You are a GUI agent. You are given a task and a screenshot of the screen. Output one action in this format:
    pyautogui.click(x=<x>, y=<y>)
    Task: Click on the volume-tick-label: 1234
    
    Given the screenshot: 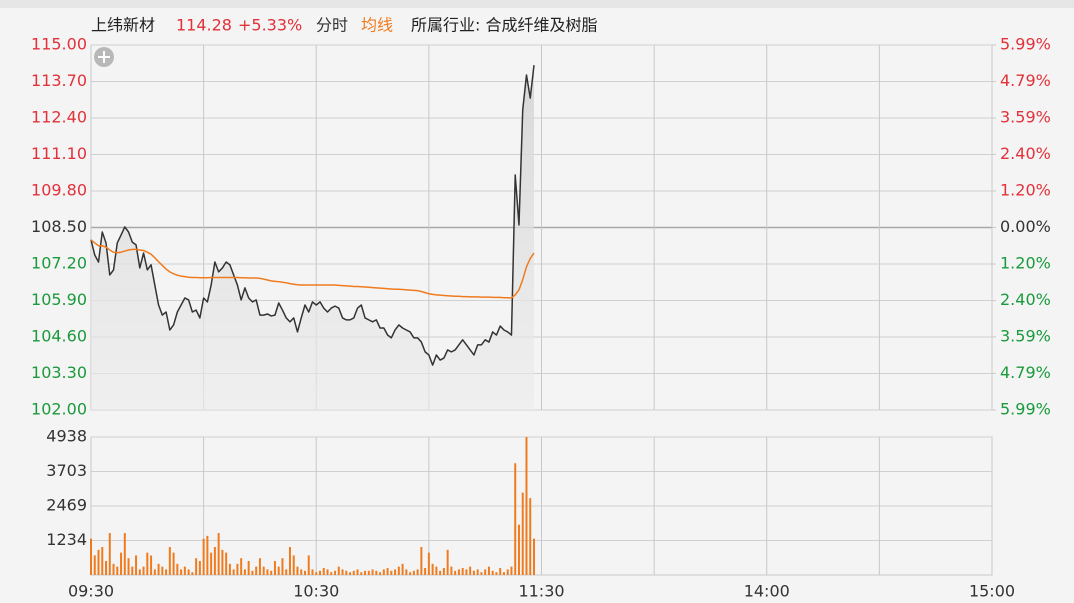 What is the action you would take?
    pyautogui.click(x=66, y=539)
    